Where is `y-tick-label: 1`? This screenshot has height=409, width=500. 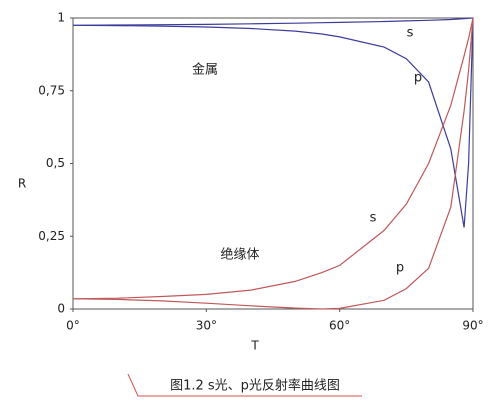 y-tick-label: 1 is located at coordinates (61, 18).